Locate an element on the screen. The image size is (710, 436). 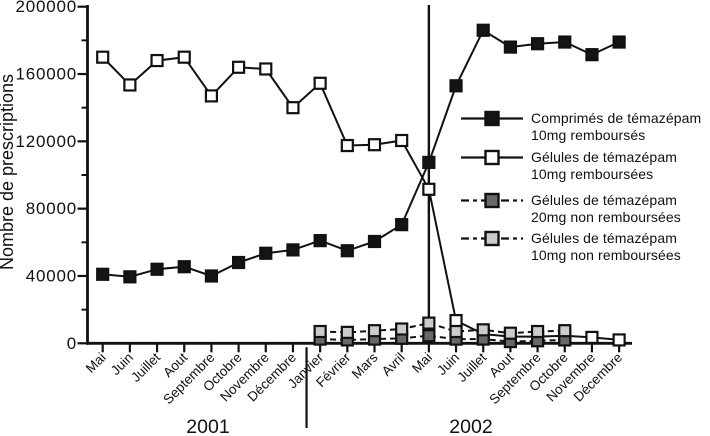
legend-label: Gélules de témazépam 10mg remboursées is located at coordinates (604, 166).